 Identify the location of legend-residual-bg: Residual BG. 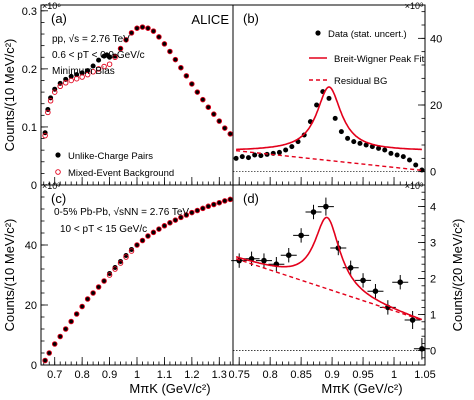
(360, 81).